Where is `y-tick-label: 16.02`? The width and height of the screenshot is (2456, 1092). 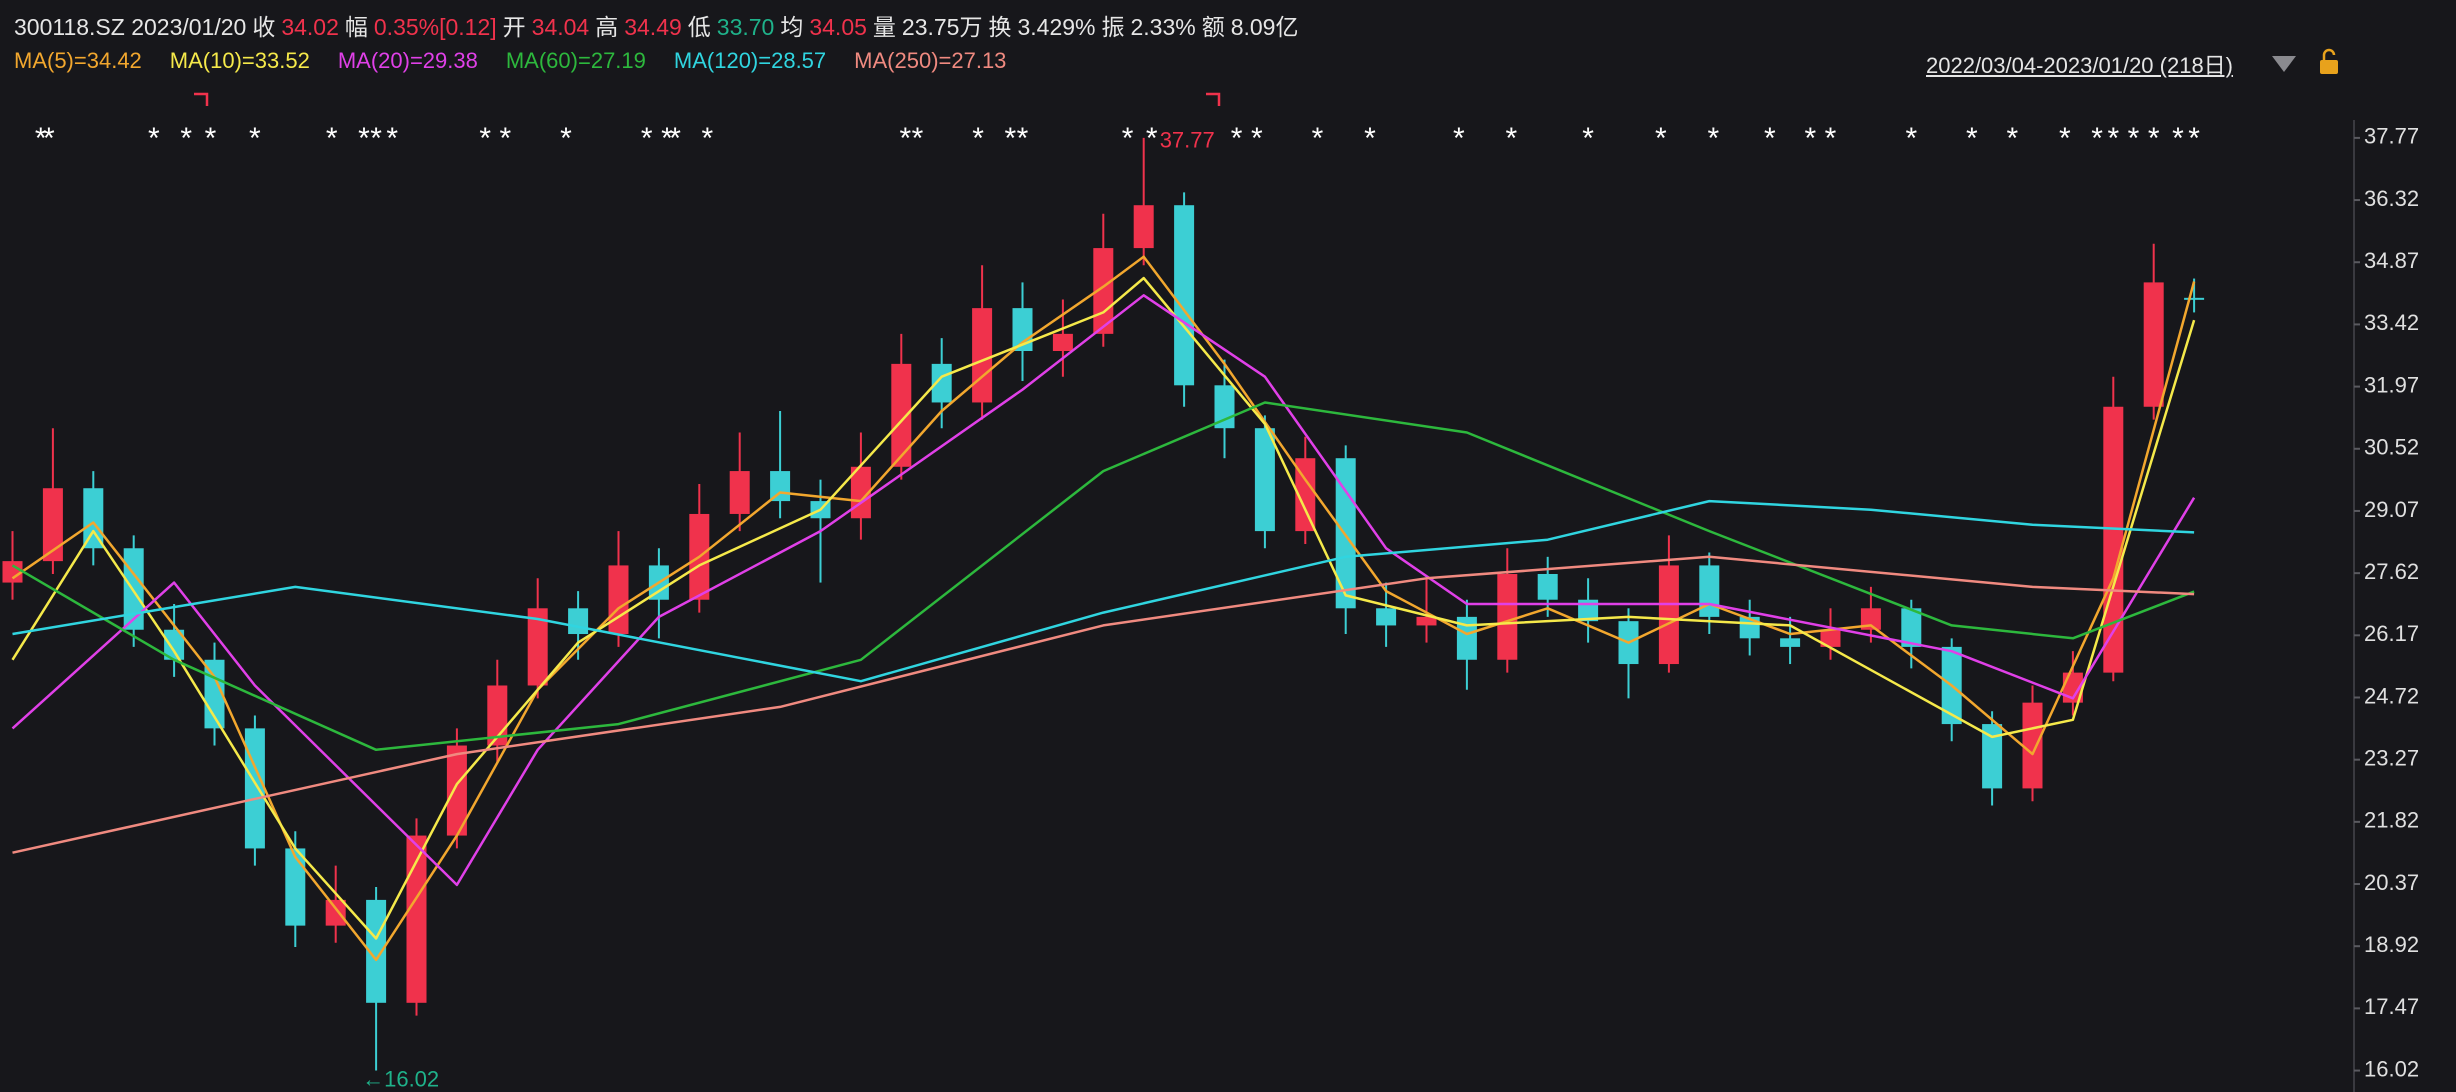 y-tick-label: 16.02 is located at coordinates (2391, 1068).